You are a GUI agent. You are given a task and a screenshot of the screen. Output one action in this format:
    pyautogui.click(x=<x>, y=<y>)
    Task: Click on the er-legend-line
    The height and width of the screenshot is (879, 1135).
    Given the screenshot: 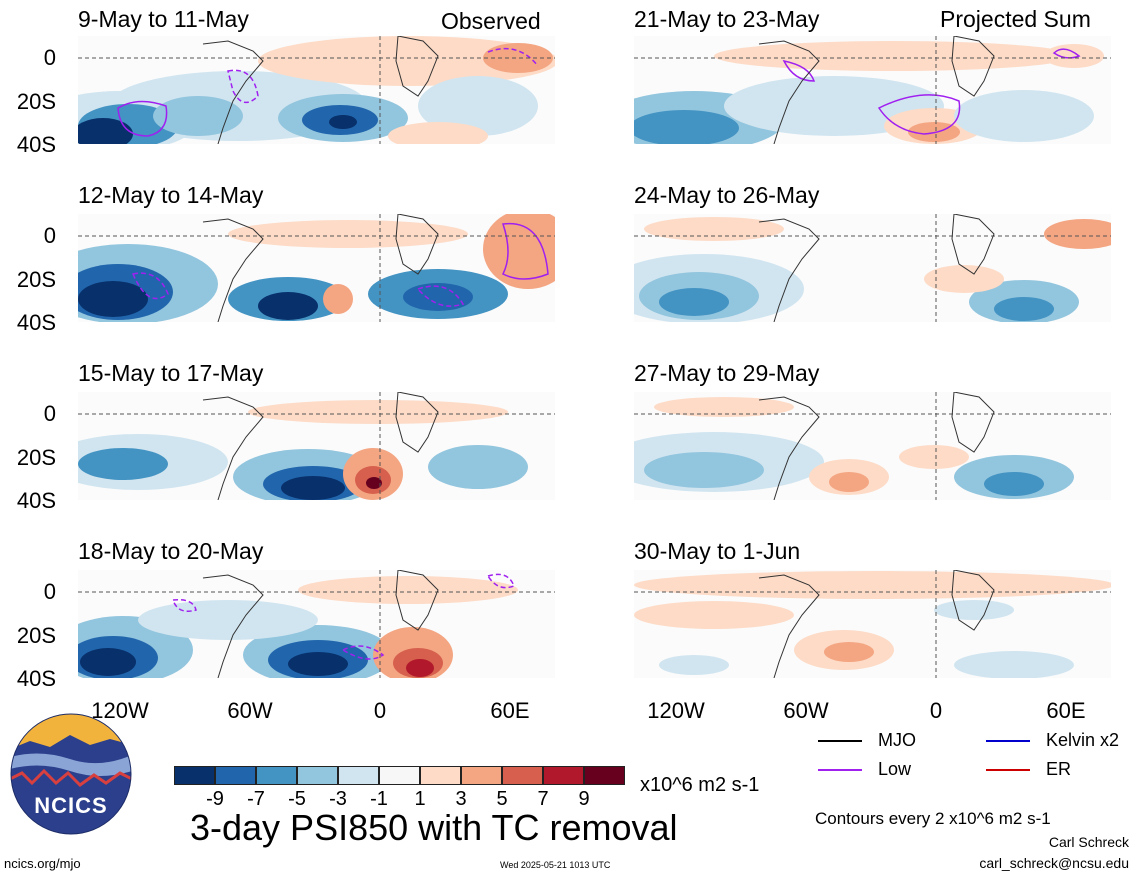 What is the action you would take?
    pyautogui.click(x=1008, y=770)
    